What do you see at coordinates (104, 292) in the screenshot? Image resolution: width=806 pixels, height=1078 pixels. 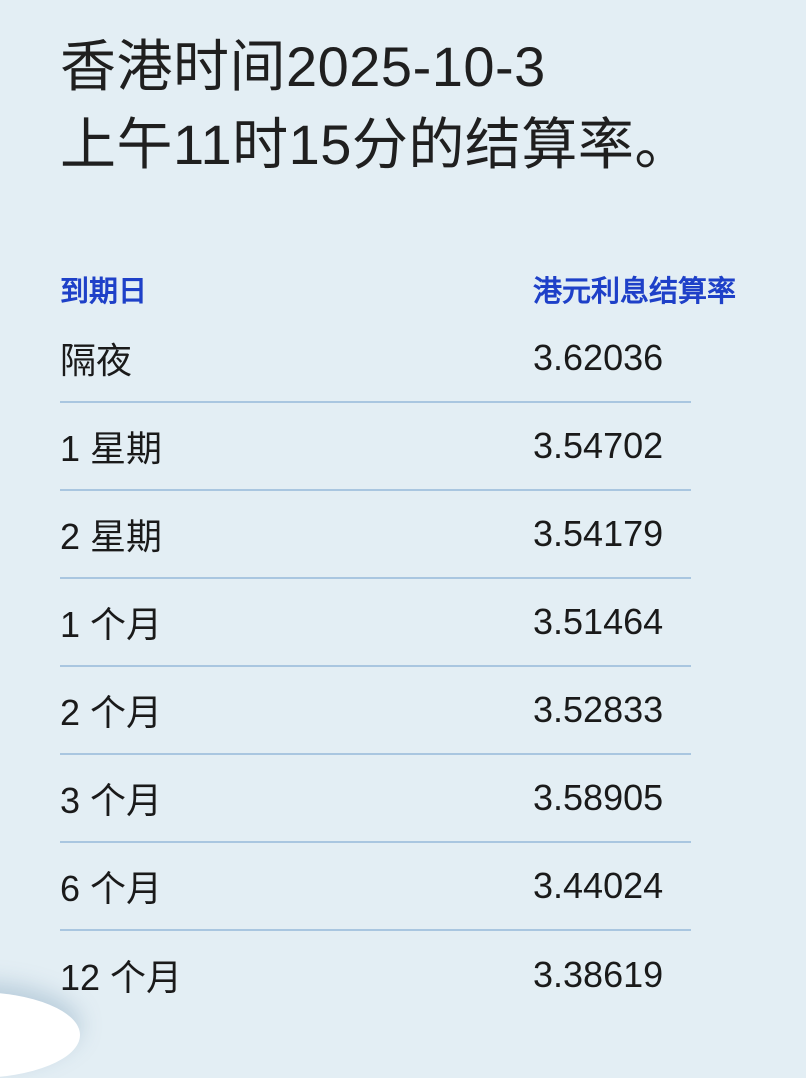 I see `column-header-maturity: 到期日` at bounding box center [104, 292].